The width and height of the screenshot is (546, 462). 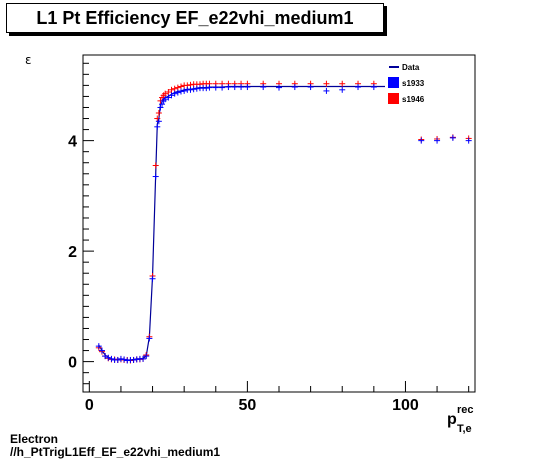 I want to click on x-tick-label: 100, so click(x=405, y=405).